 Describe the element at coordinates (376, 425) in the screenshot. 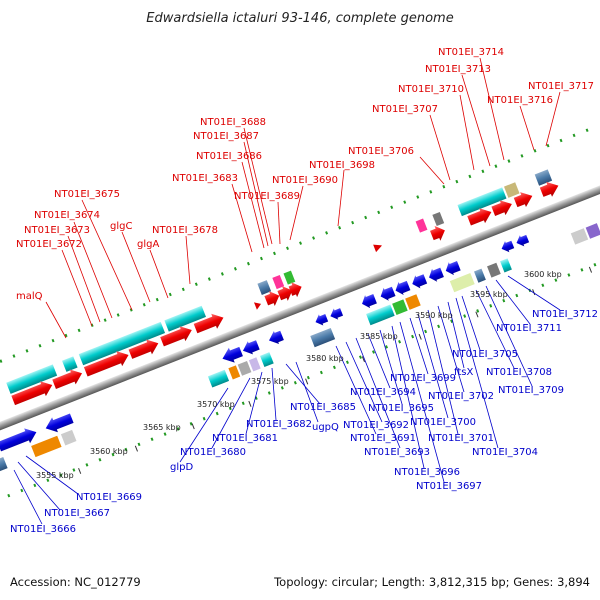

I see `gene-label-NT01EI_3692: NT01EI_3692` at that location.